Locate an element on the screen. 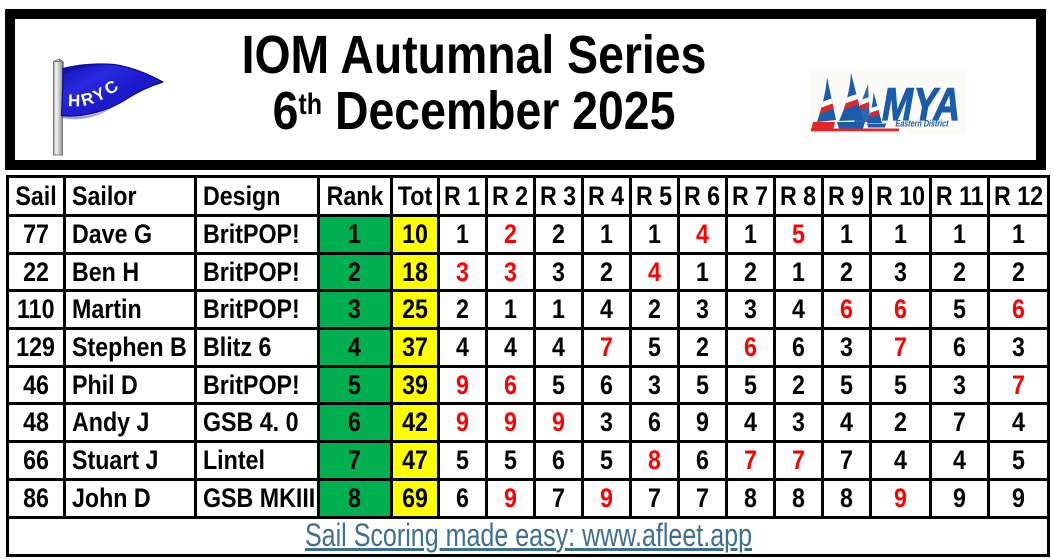 The image size is (1051, 559). race-5-score-value: 2 is located at coordinates (654, 309).